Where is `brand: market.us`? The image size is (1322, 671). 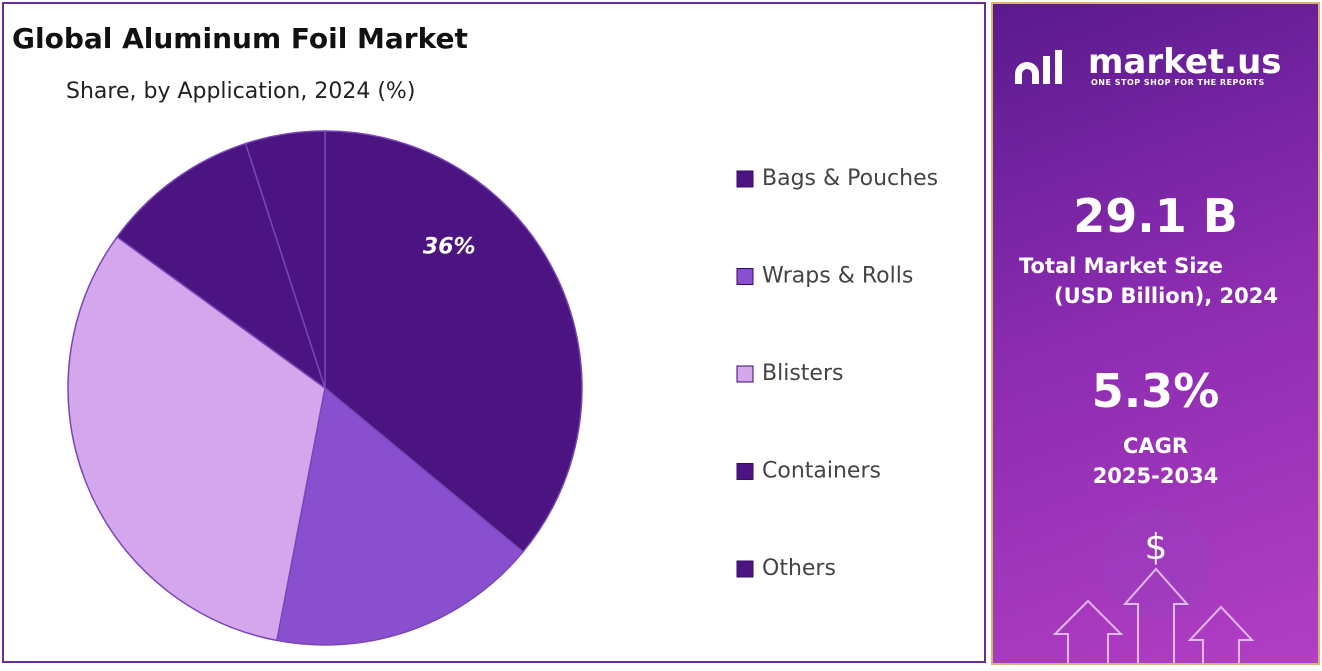
brand: market.us is located at coordinates (1185, 62).